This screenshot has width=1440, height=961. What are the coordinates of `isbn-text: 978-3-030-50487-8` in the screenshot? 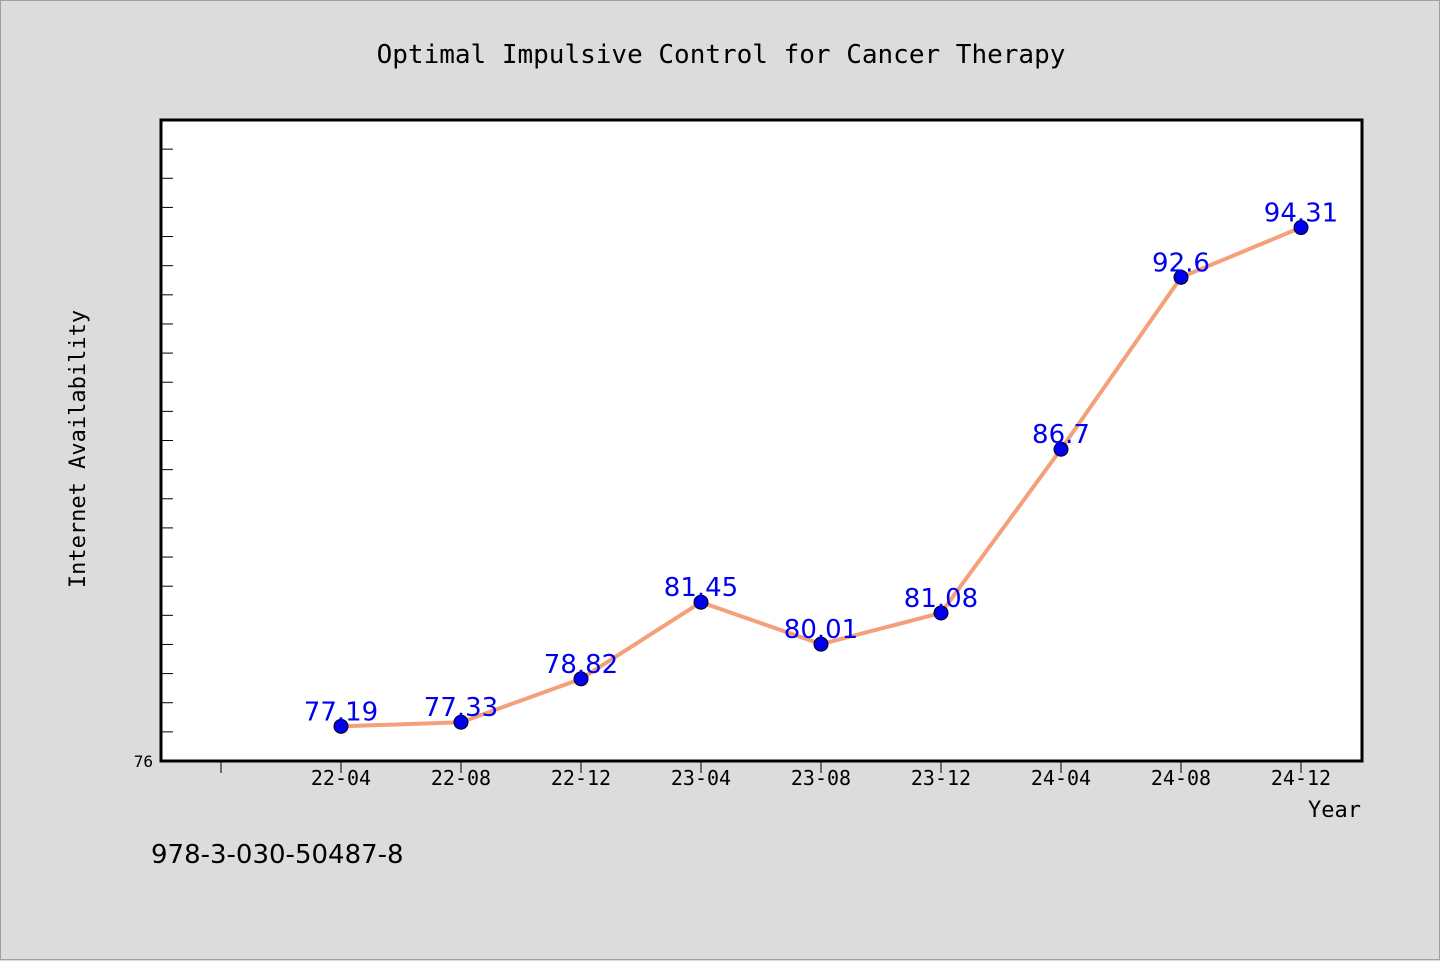 It's located at (277, 855).